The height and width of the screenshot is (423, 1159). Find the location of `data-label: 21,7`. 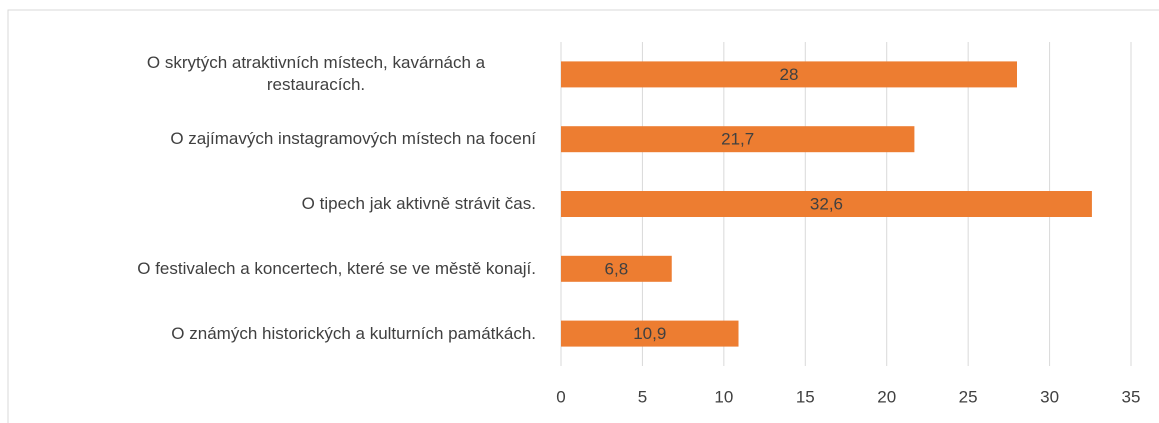

data-label: 21,7 is located at coordinates (737, 139).